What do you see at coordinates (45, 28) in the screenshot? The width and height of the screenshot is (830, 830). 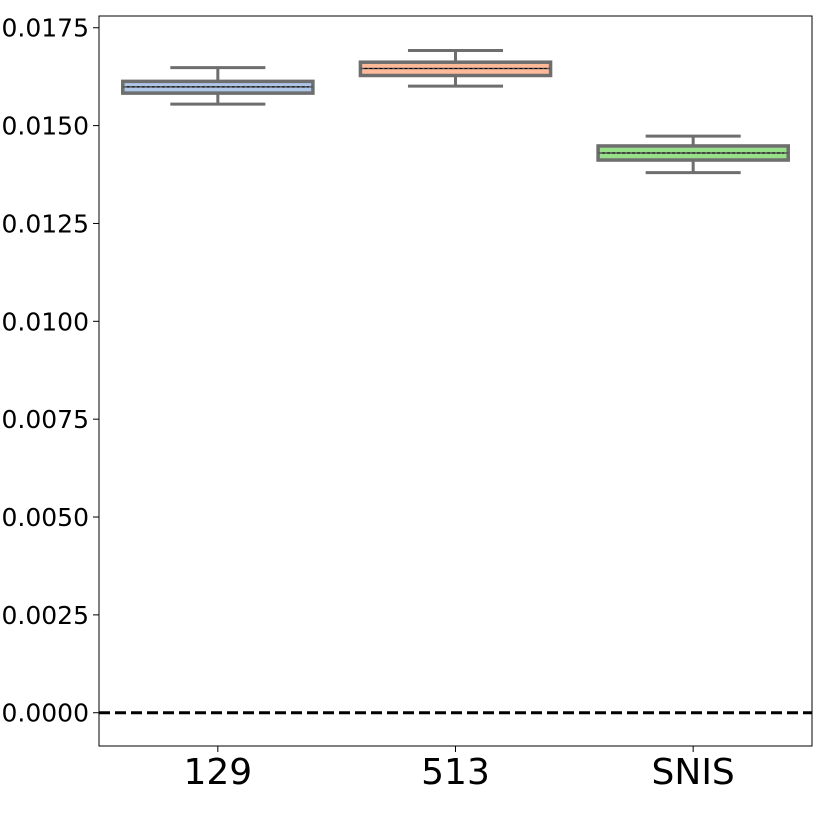 I see `y-tick-label: 0.0175` at bounding box center [45, 28].